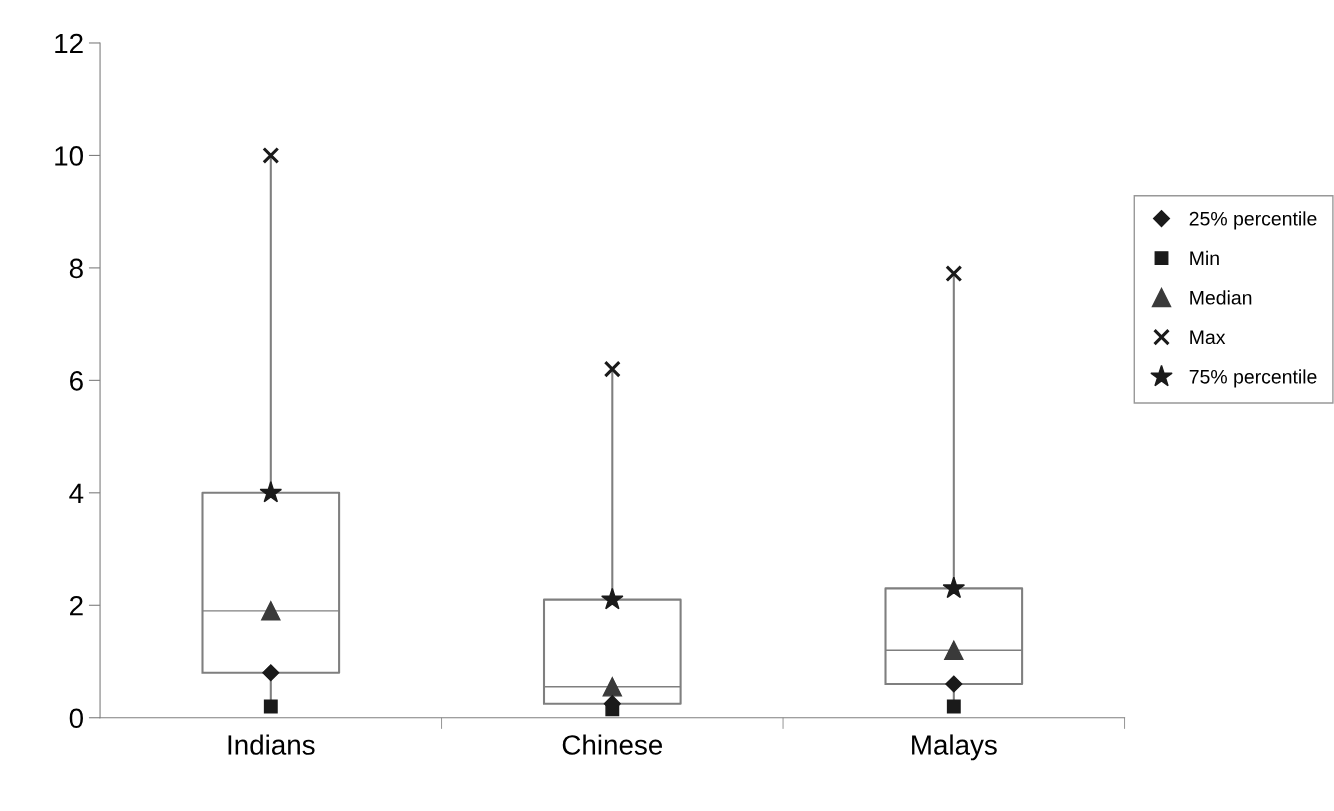 The height and width of the screenshot is (811, 1334). What do you see at coordinates (76, 268) in the screenshot?
I see `y-tick-label: 8` at bounding box center [76, 268].